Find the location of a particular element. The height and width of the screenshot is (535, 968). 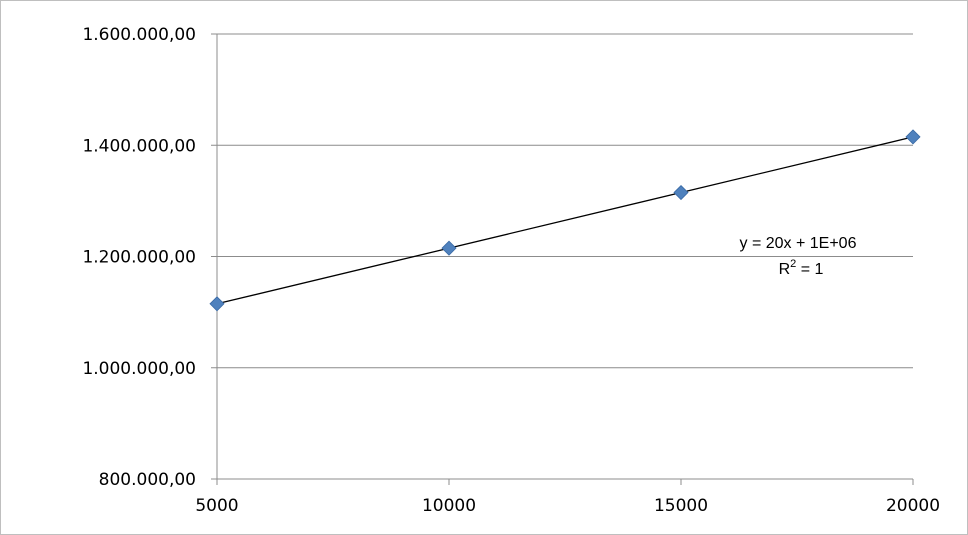

r2-superscript: 2 is located at coordinates (793, 264).